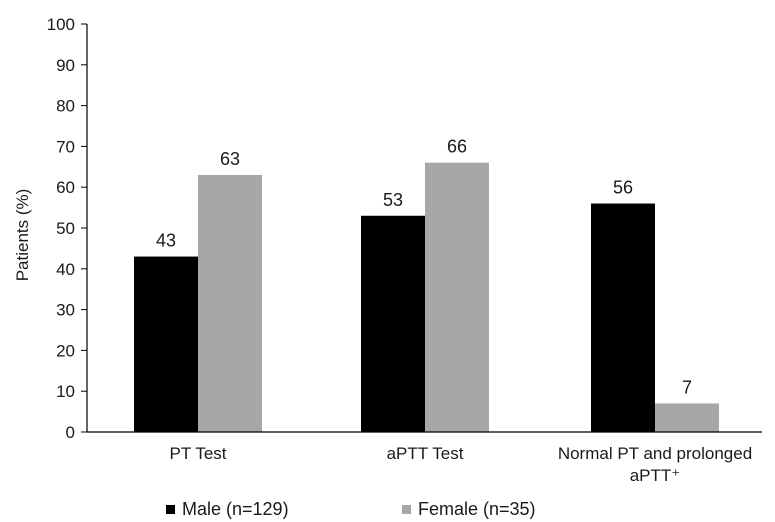  Describe the element at coordinates (65, 310) in the screenshot. I see `y-tick-label: 30` at that location.